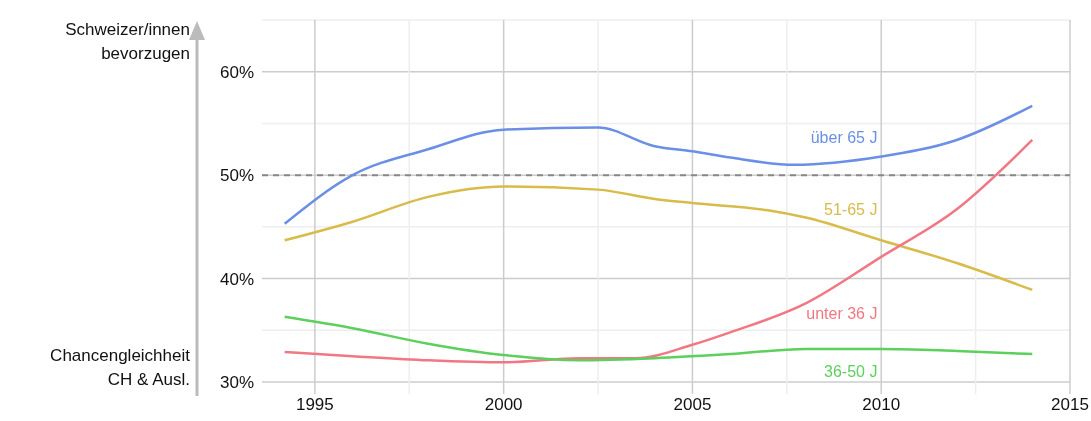  What do you see at coordinates (236, 72) in the screenshot?
I see `y-tick-label: 60%` at bounding box center [236, 72].